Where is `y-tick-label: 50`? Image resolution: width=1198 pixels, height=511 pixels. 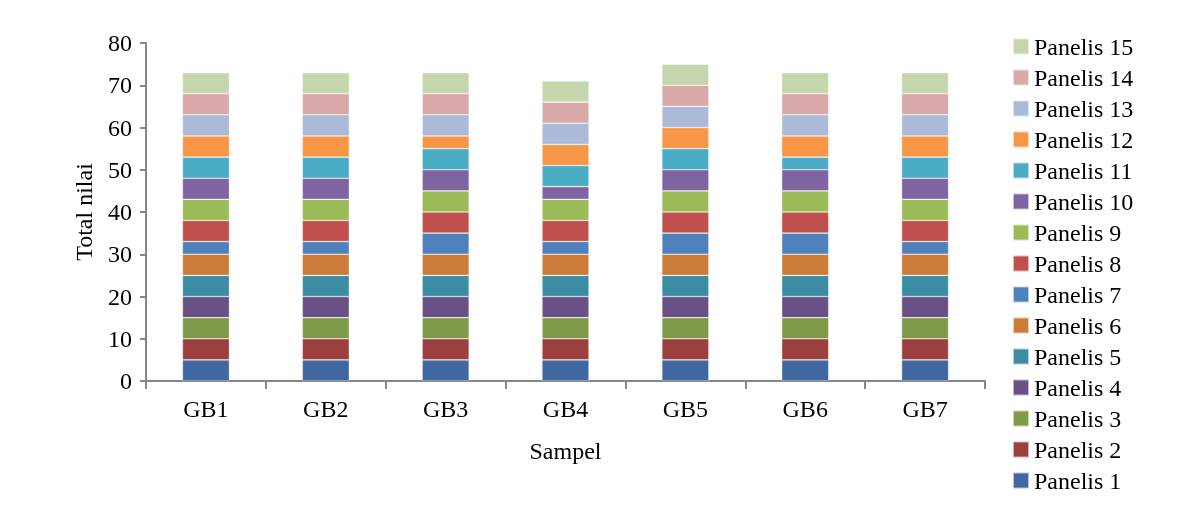
y-tick-label: 50 is located at coordinates (120, 169).